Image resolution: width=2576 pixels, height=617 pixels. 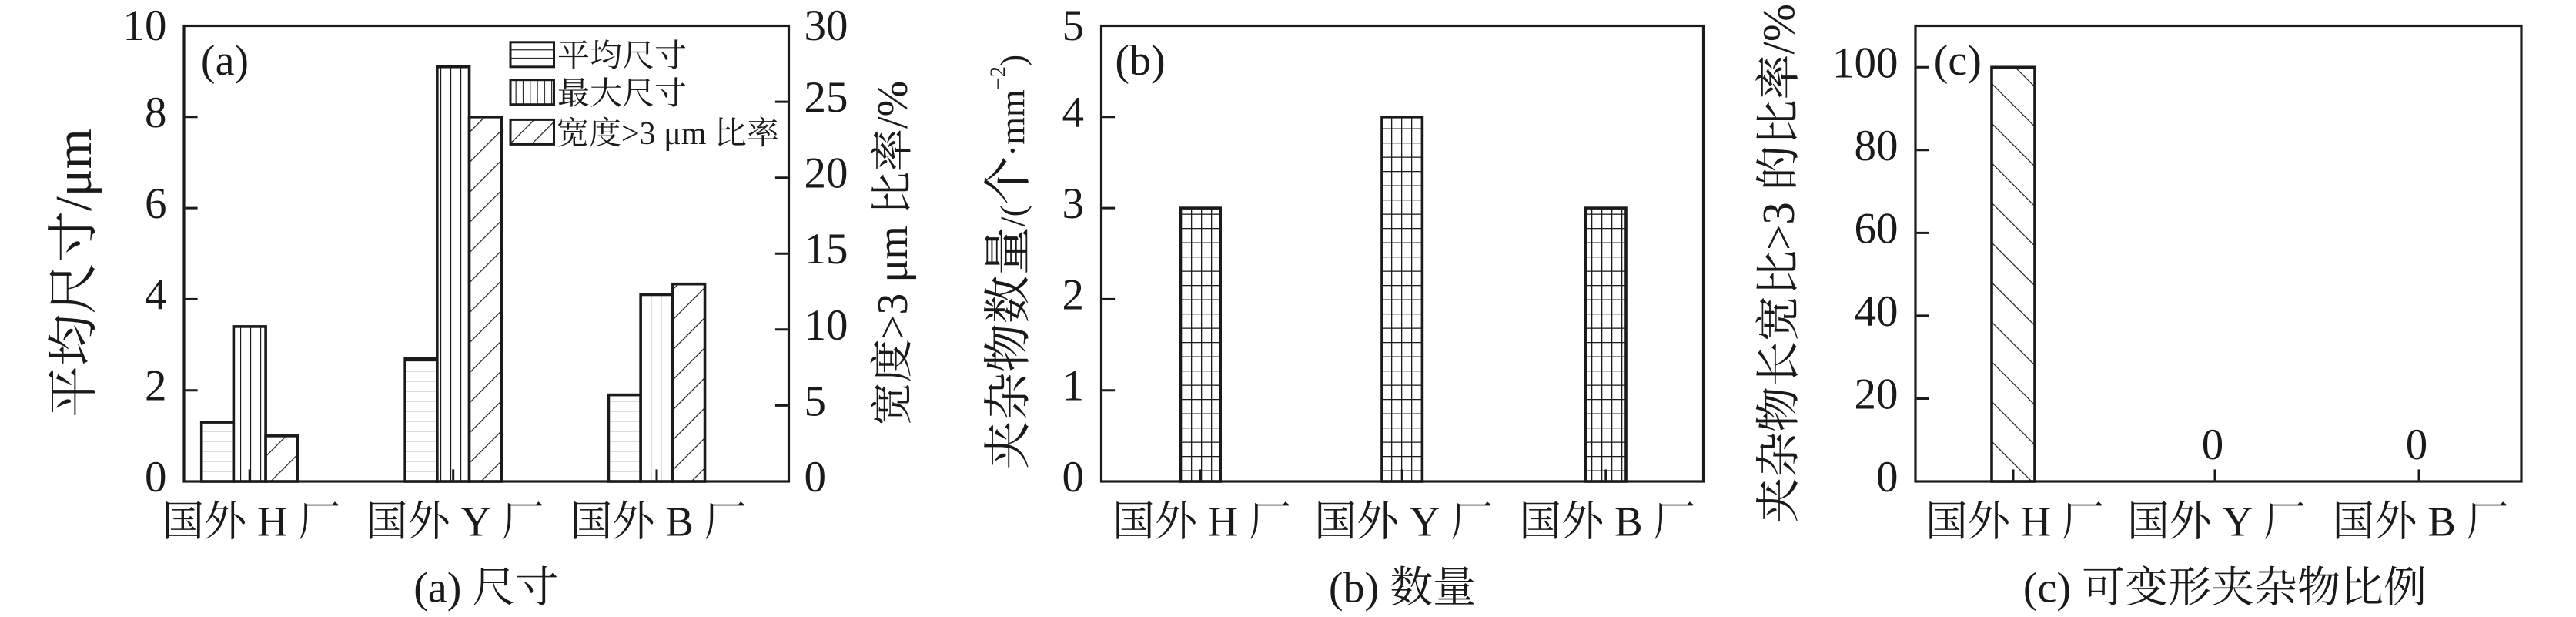 I want to click on svg-text: 80, so click(x=1877, y=146).